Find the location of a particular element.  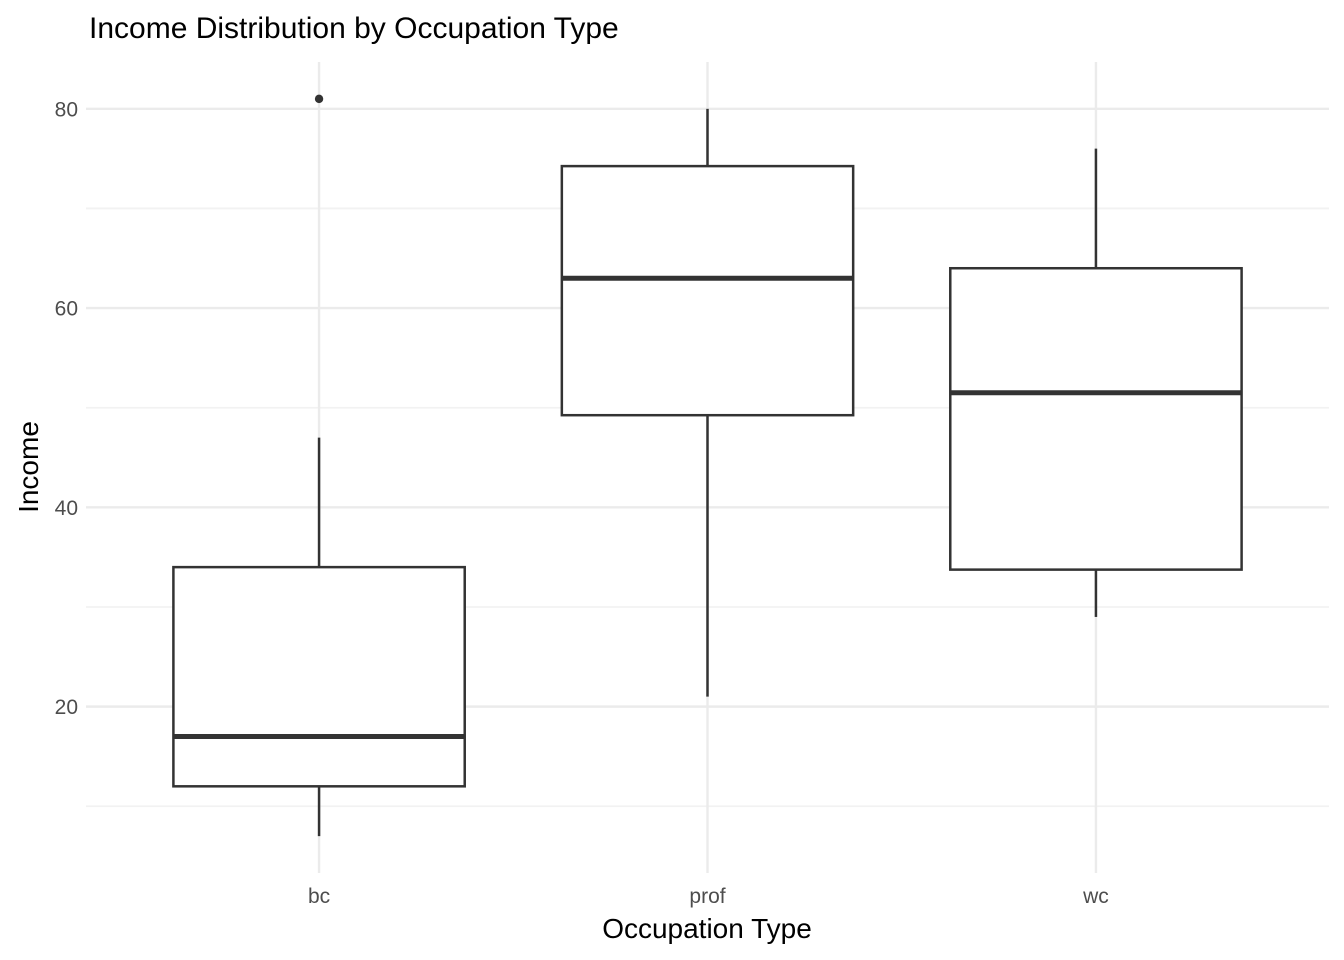

y-tick-label: 60 is located at coordinates (66, 309).